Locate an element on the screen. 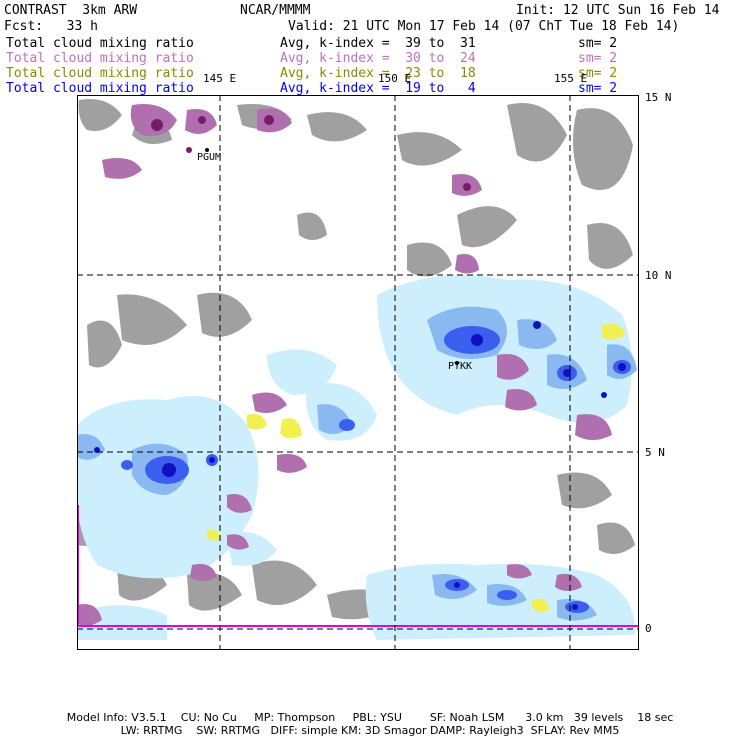 Image resolution: width=740 pixels, height=740 pixels. forecast-hour: Fcst: 33 h is located at coordinates (51, 26).